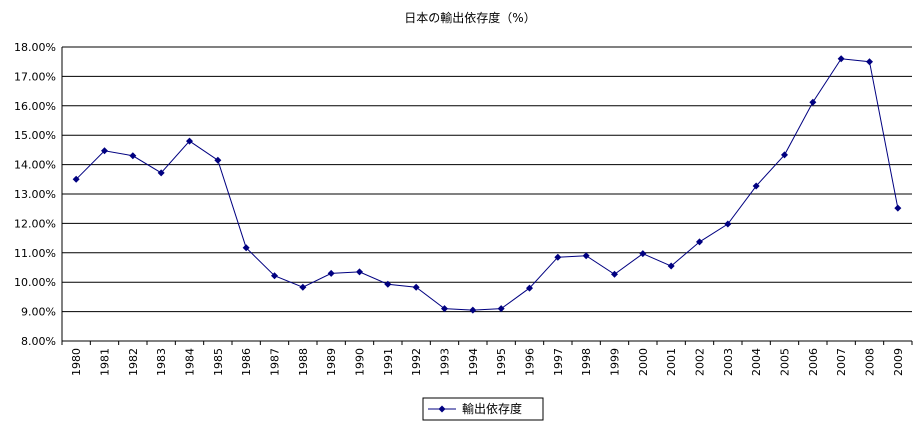 The height and width of the screenshot is (423, 915). Describe the element at coordinates (558, 362) in the screenshot. I see `x-tick-label: 1997` at that location.